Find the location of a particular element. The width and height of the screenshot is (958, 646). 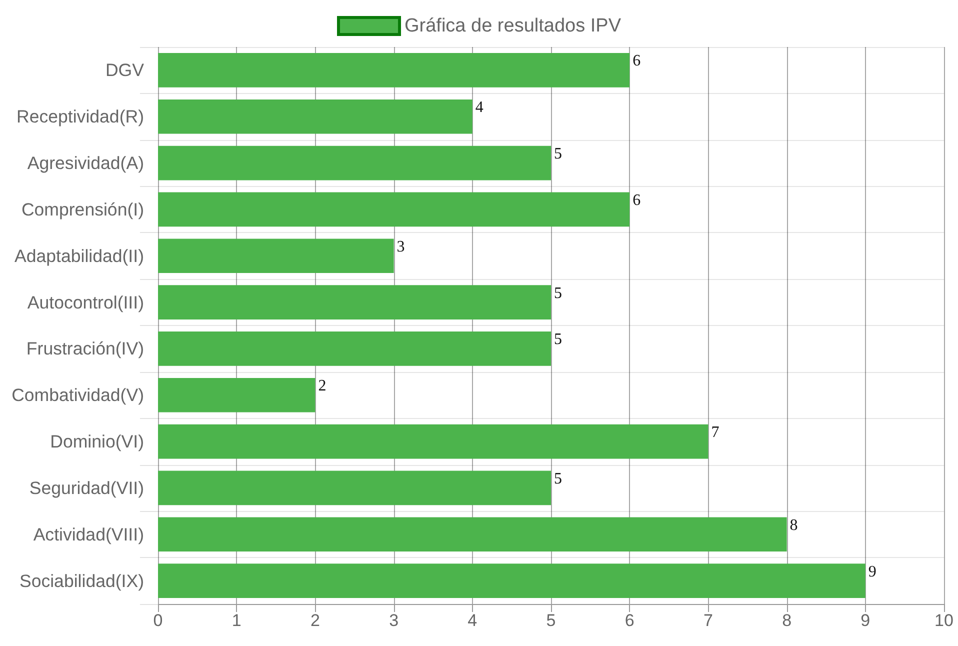

x-tick-label: 8 is located at coordinates (787, 620).